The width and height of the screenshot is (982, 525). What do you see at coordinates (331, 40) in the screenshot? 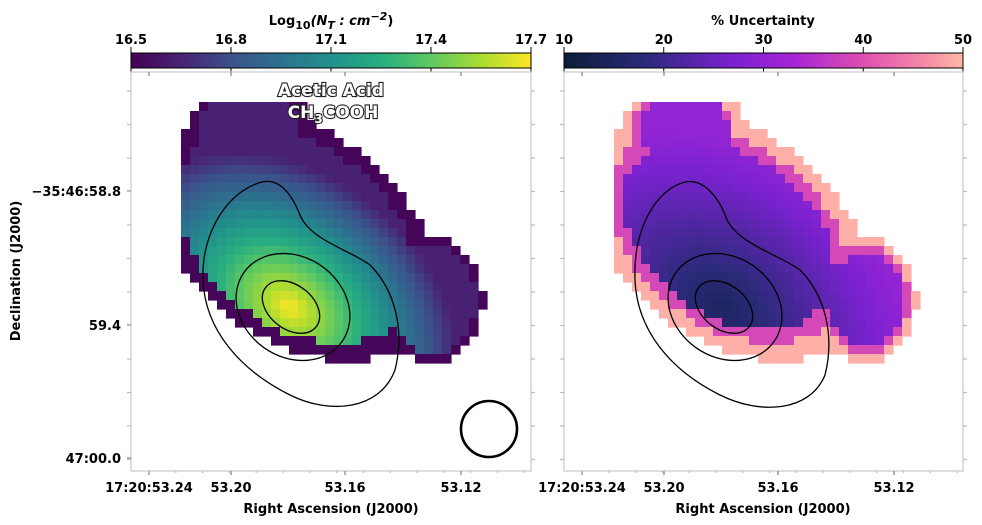
I see `left-cb-ticklabel: 17.1` at bounding box center [331, 40].